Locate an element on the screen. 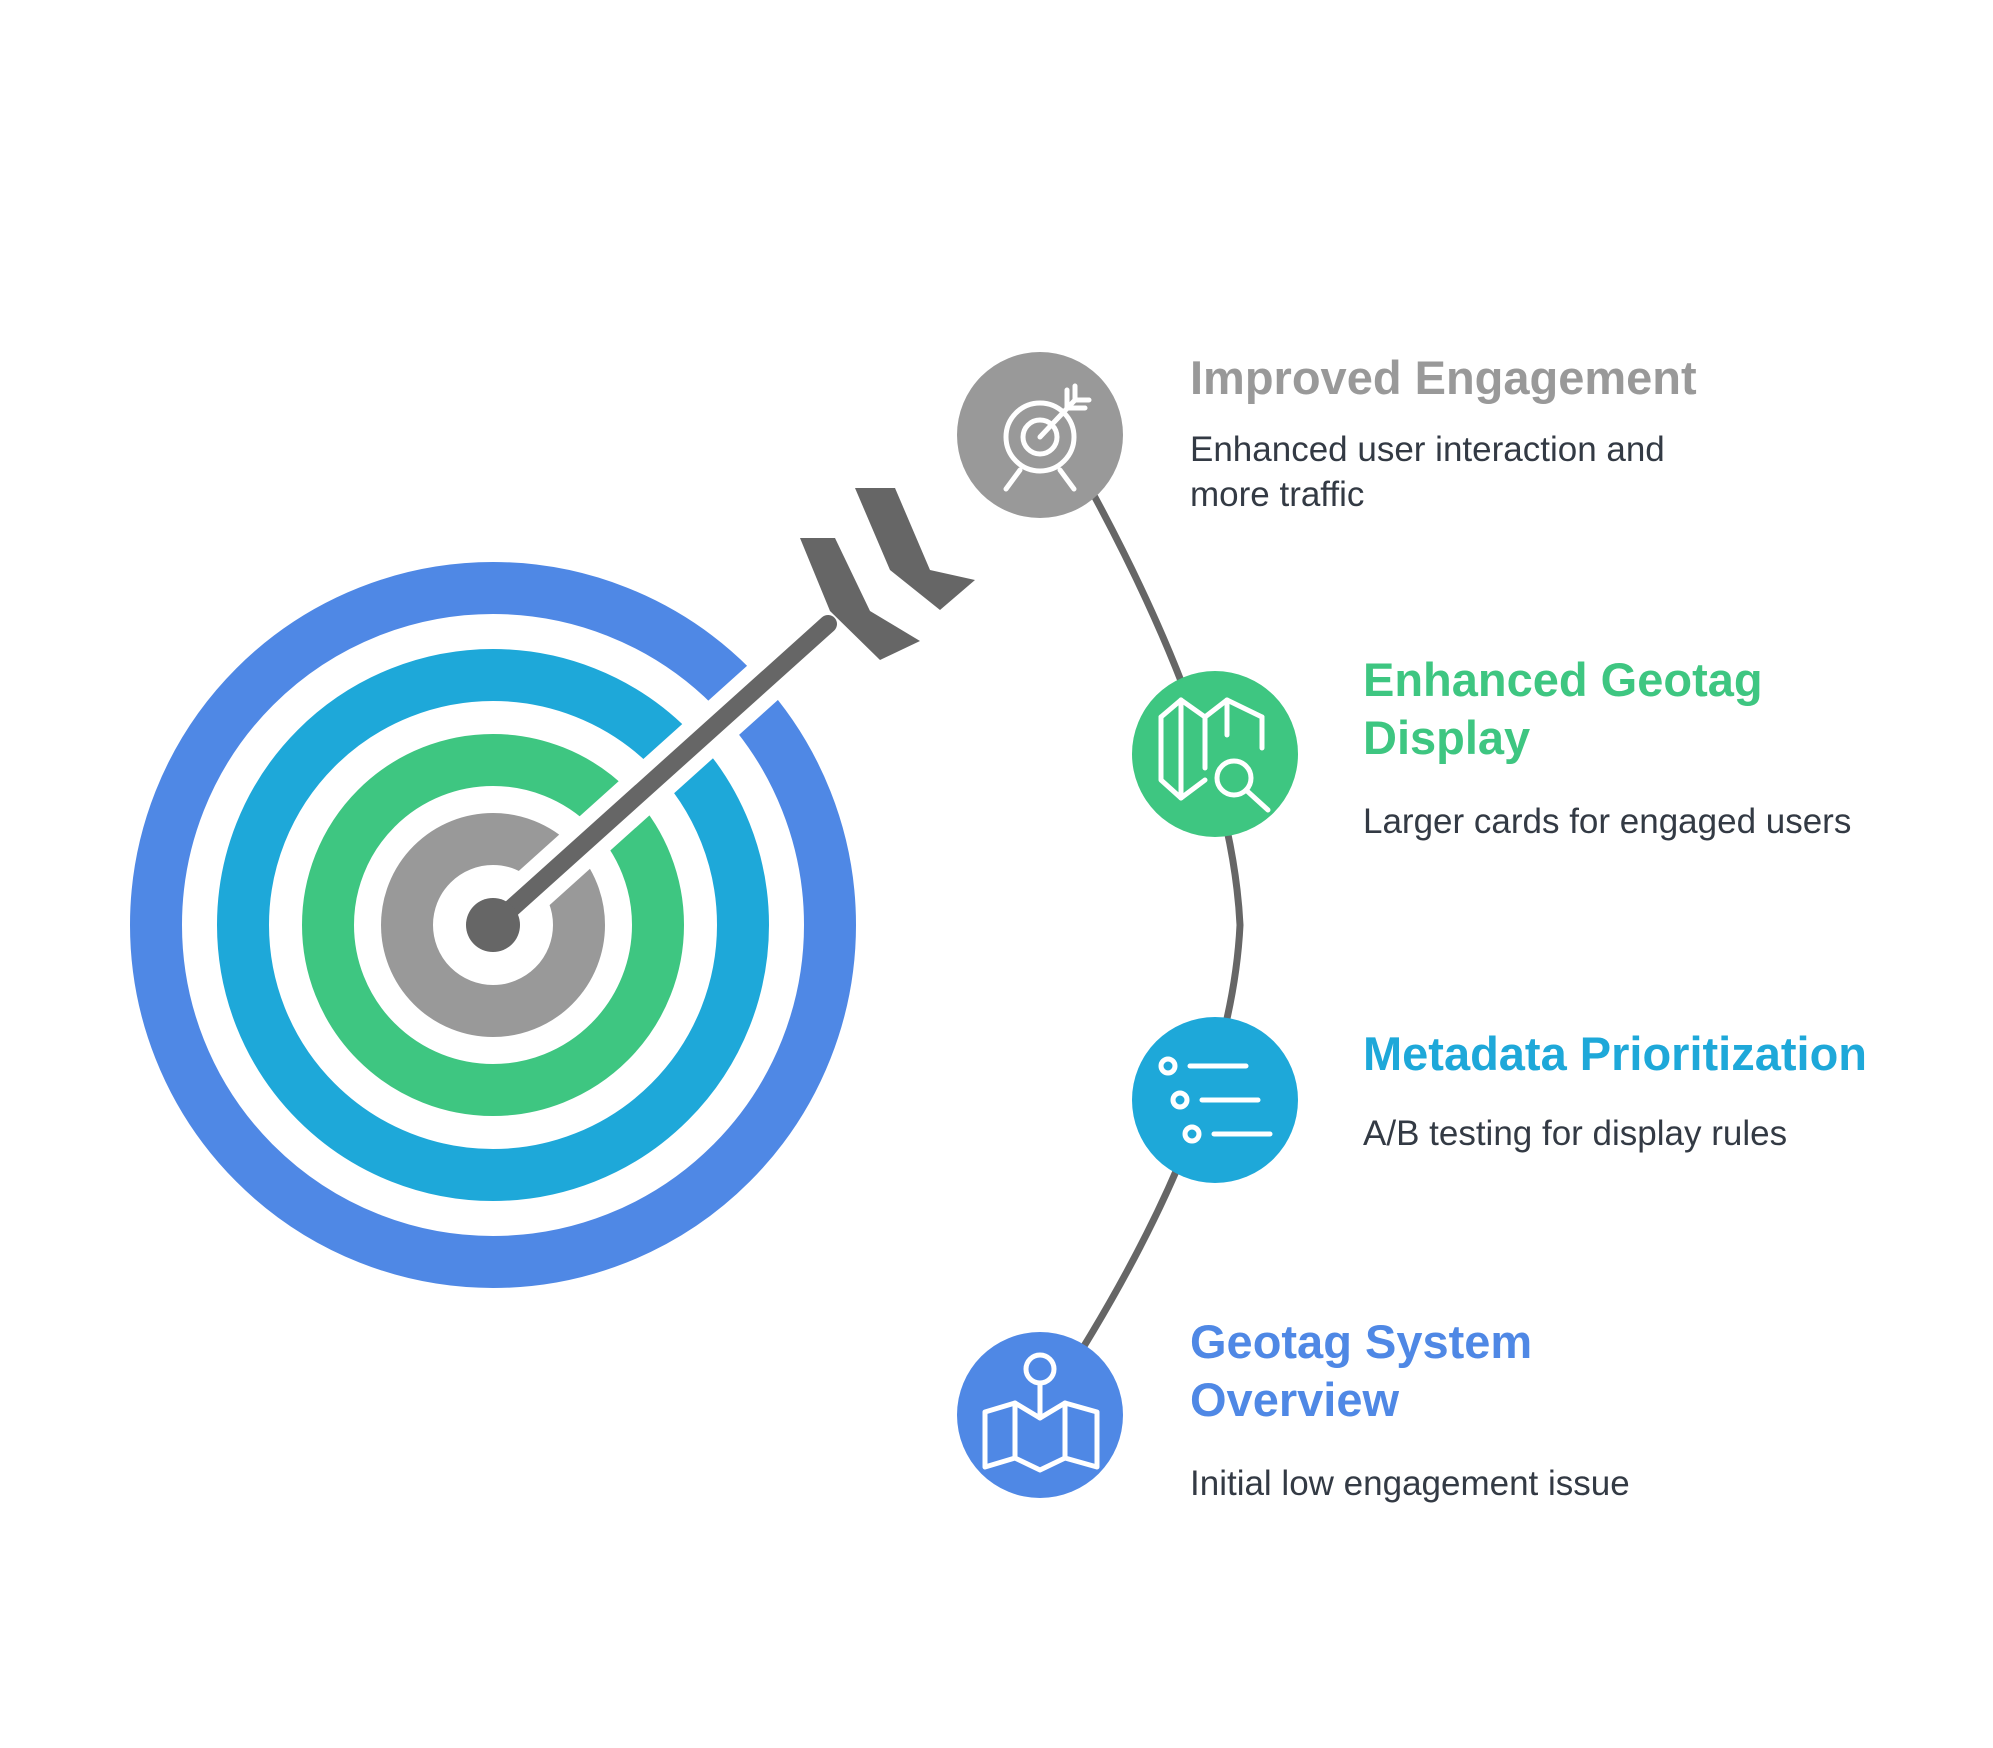 Image resolution: width=1993 pixels, height=1748 pixels. step-description: Larger cards for engaged users is located at coordinates (1607, 821).